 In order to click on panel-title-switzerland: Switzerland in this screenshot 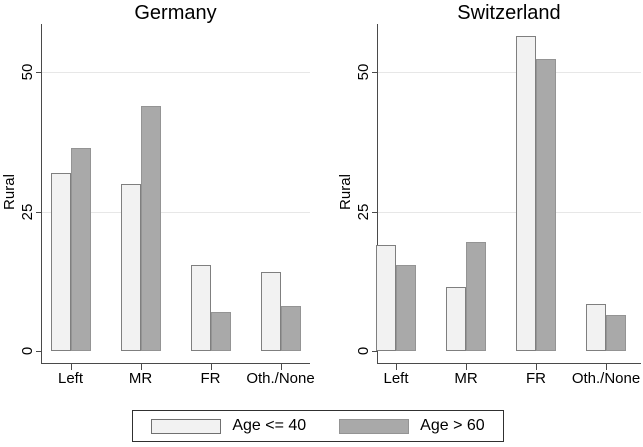, I will do `click(509, 13)`.